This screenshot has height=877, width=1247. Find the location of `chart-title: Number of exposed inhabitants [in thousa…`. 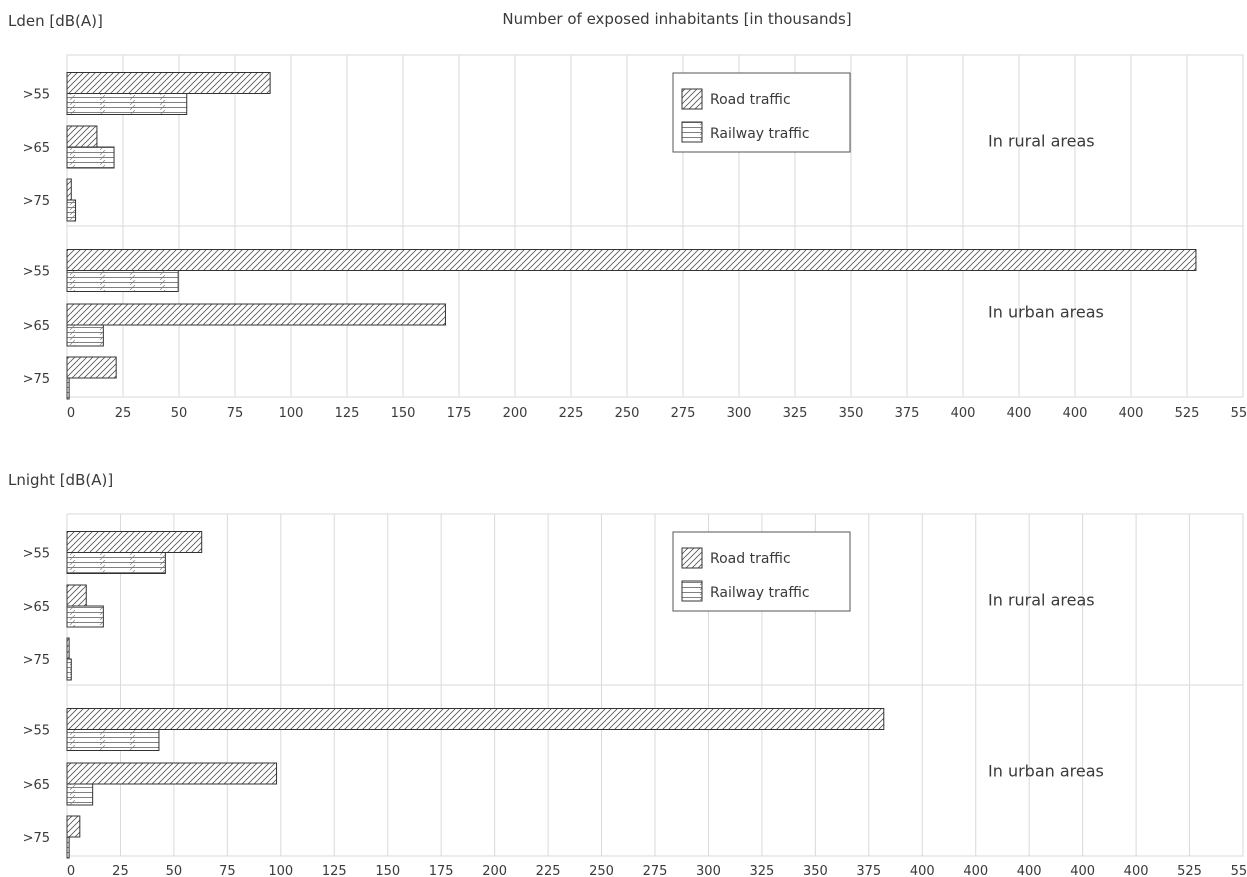

chart-title: Number of exposed inhabitants [in thousa… is located at coordinates (676, 19).